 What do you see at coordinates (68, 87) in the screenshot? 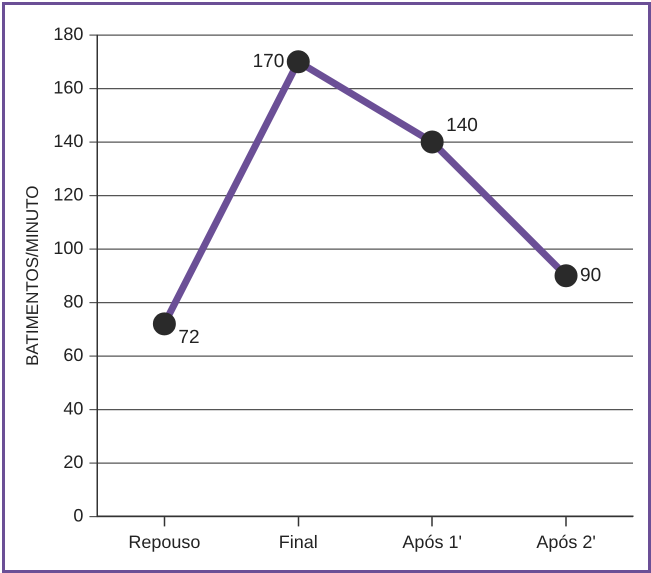
I see `y-tick-label: 160` at bounding box center [68, 87].